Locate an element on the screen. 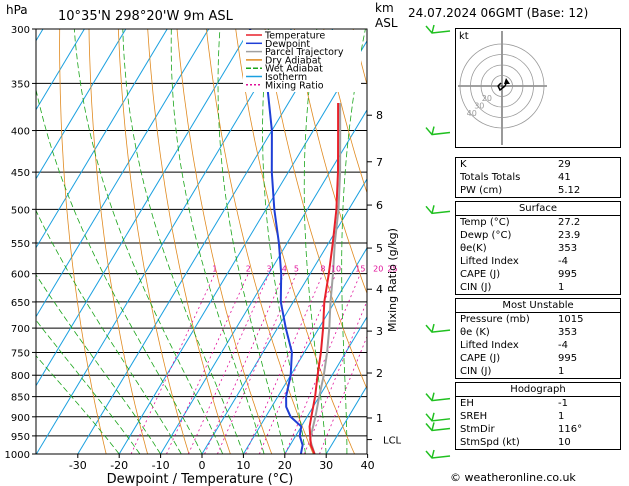  lcl-label: LCL is located at coordinates (392, 441).